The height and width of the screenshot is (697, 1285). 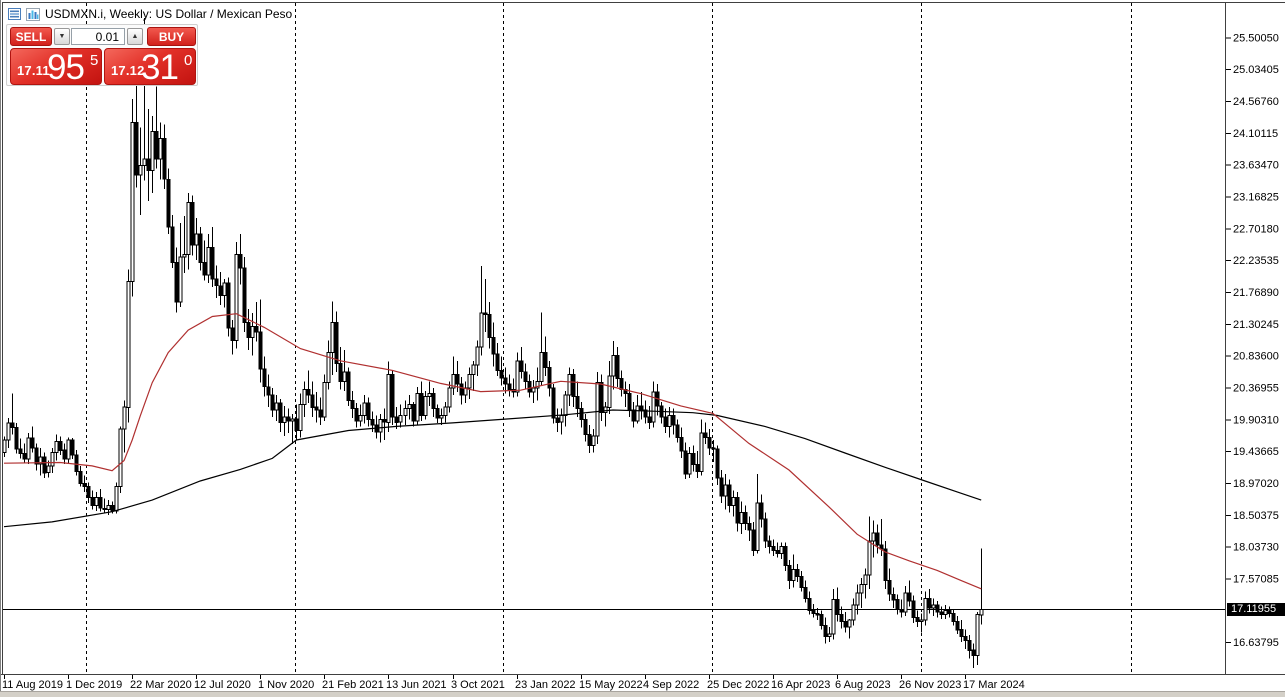 I want to click on svg-text: 19.90310, so click(x=1256, y=420).